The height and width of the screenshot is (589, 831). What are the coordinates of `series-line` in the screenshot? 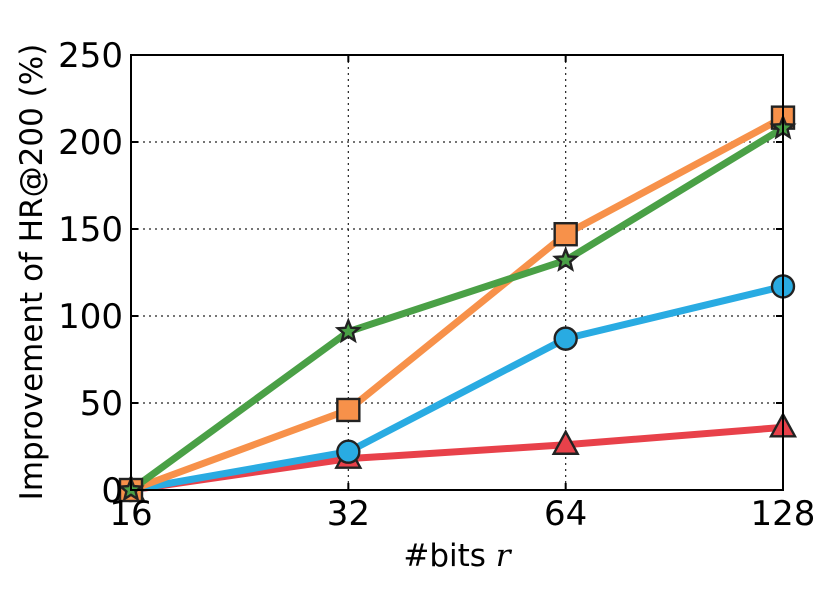 It's located at (457, 458).